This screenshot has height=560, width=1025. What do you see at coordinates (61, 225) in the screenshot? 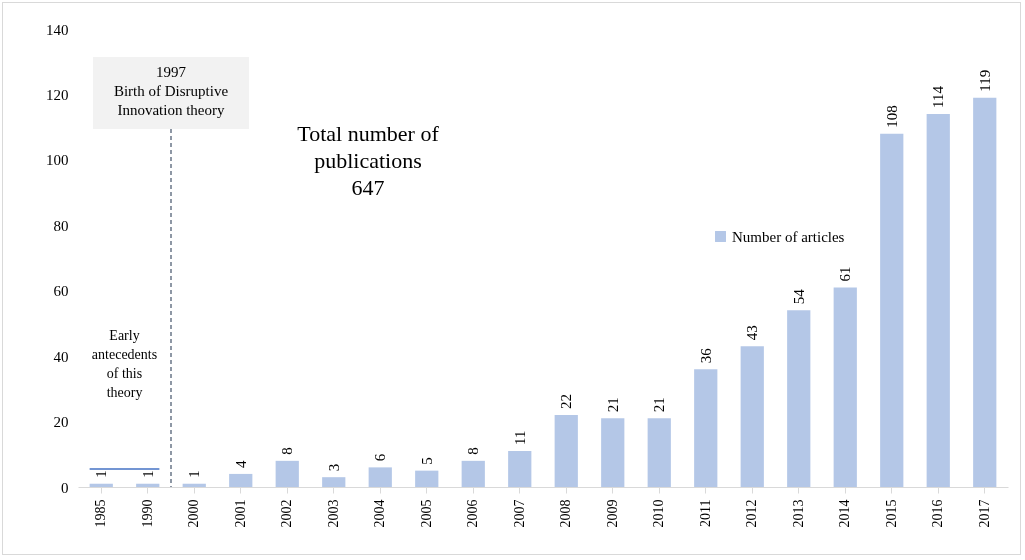
I see `y-tick-label: 80` at bounding box center [61, 225].